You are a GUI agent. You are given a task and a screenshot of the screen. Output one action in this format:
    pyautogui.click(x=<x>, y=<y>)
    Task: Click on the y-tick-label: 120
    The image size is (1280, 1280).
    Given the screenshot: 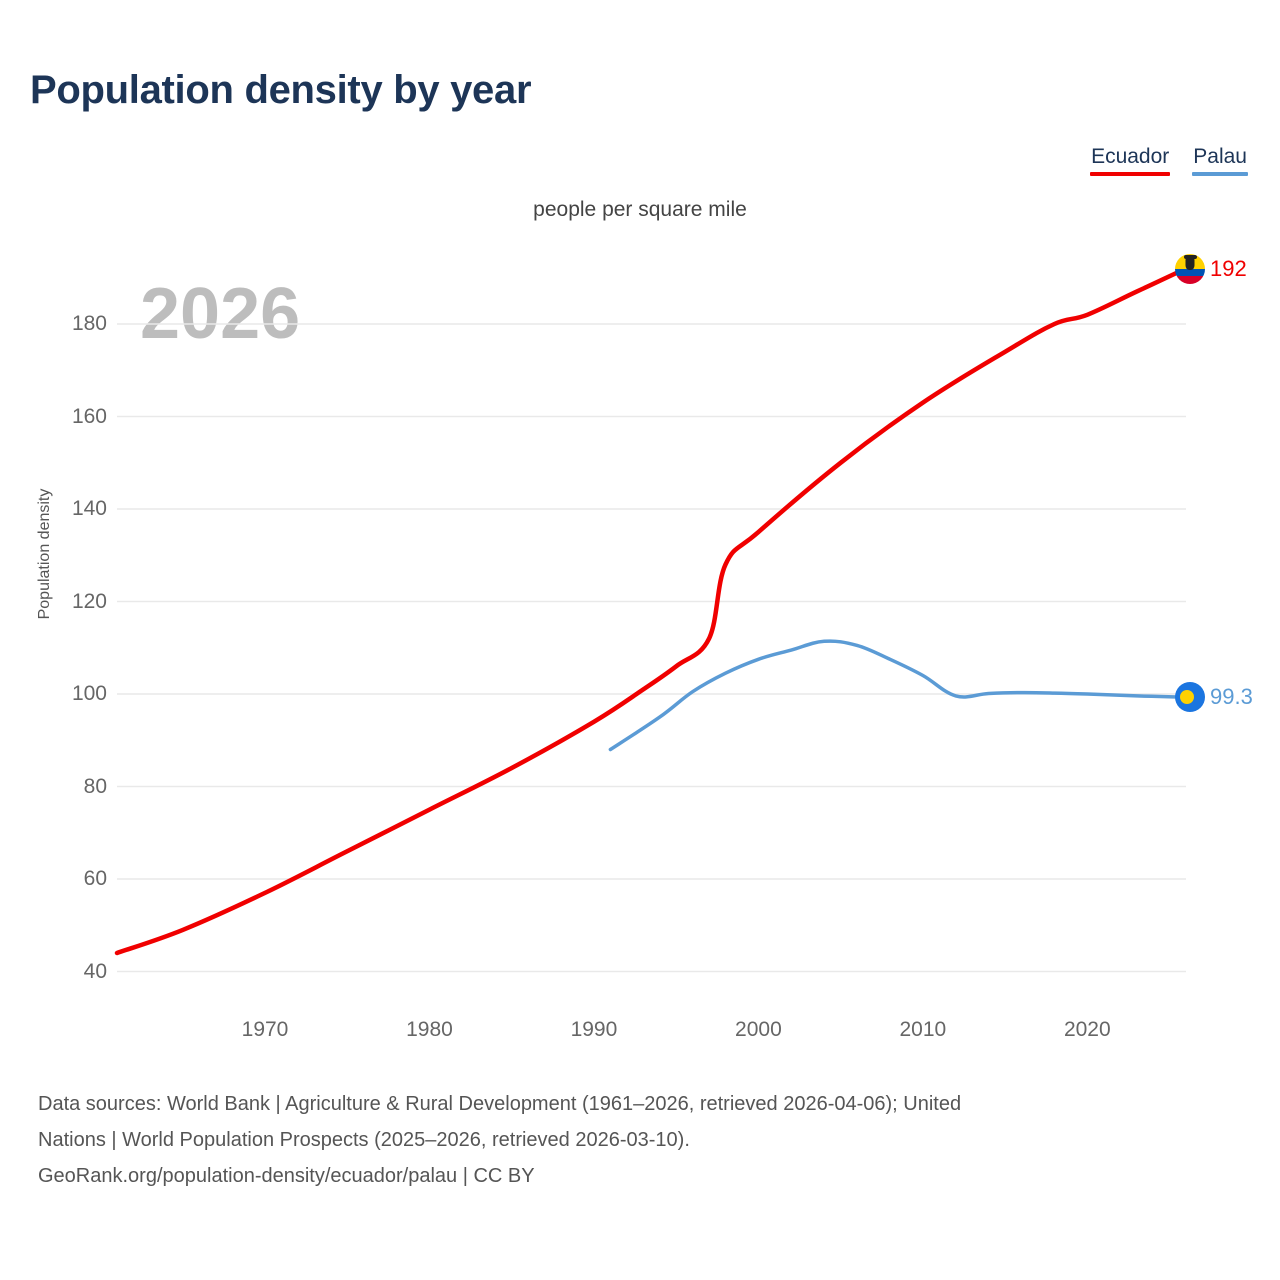 What is the action you would take?
    pyautogui.click(x=89, y=601)
    